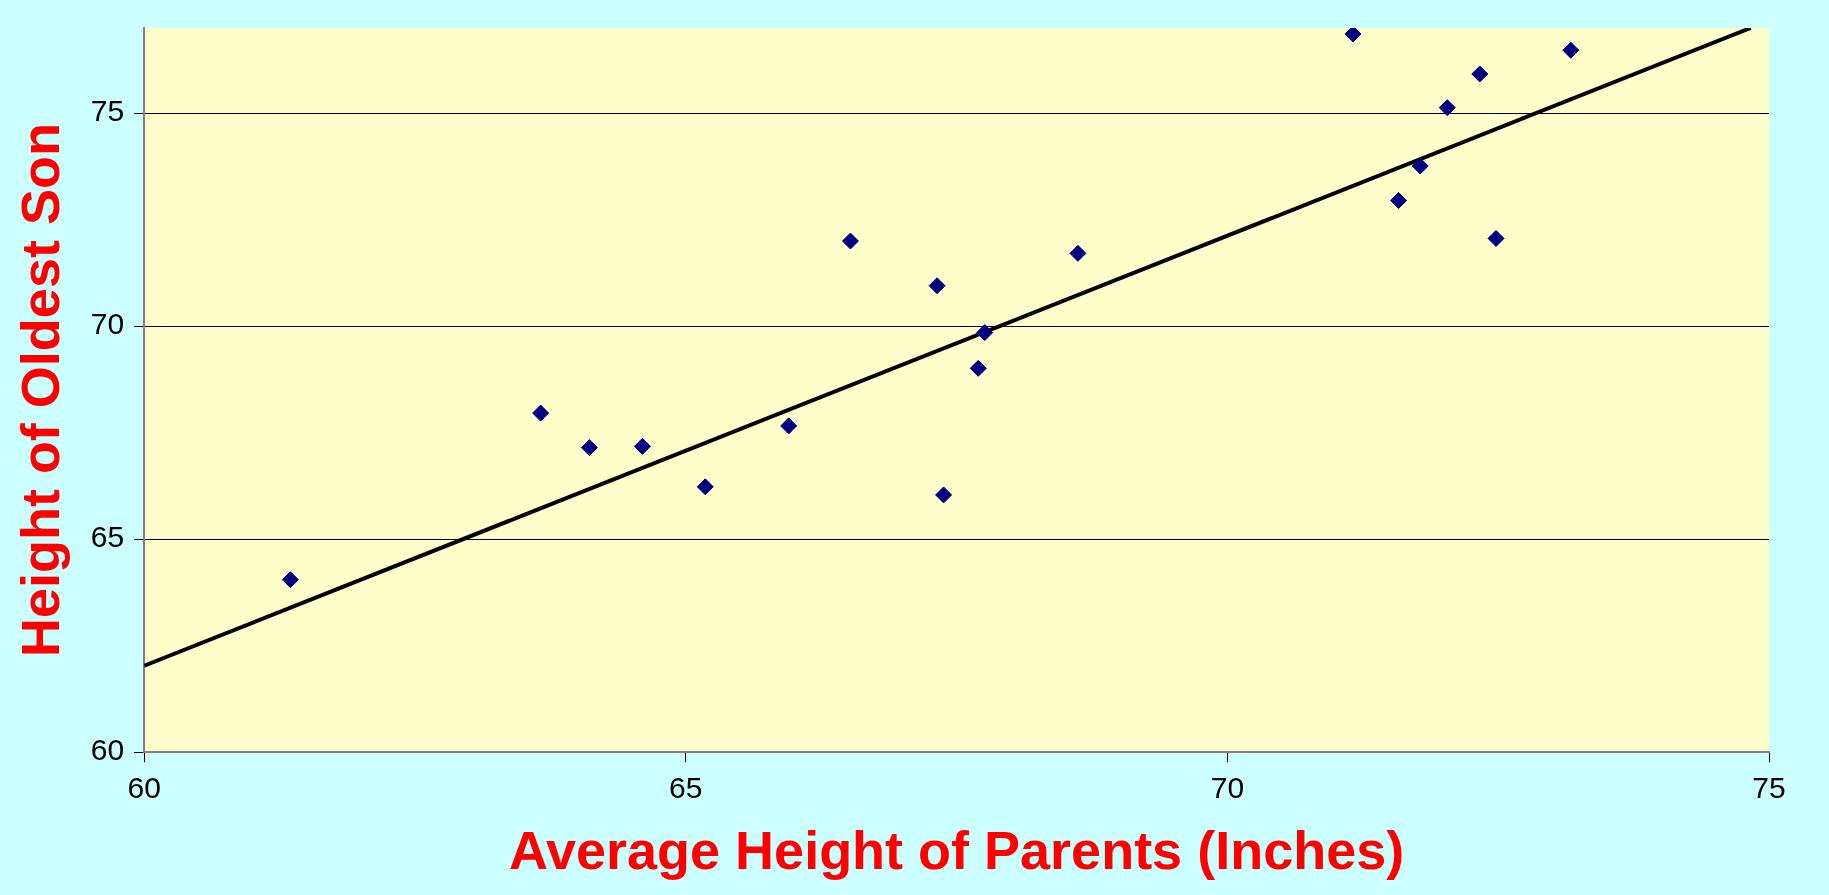 Image resolution: width=1829 pixels, height=895 pixels. Describe the element at coordinates (686, 788) in the screenshot. I see `x-tick-label: 65` at that location.